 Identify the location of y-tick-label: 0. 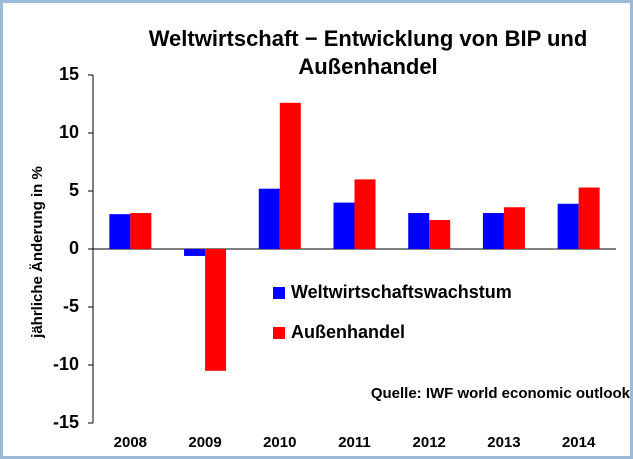
(74, 248).